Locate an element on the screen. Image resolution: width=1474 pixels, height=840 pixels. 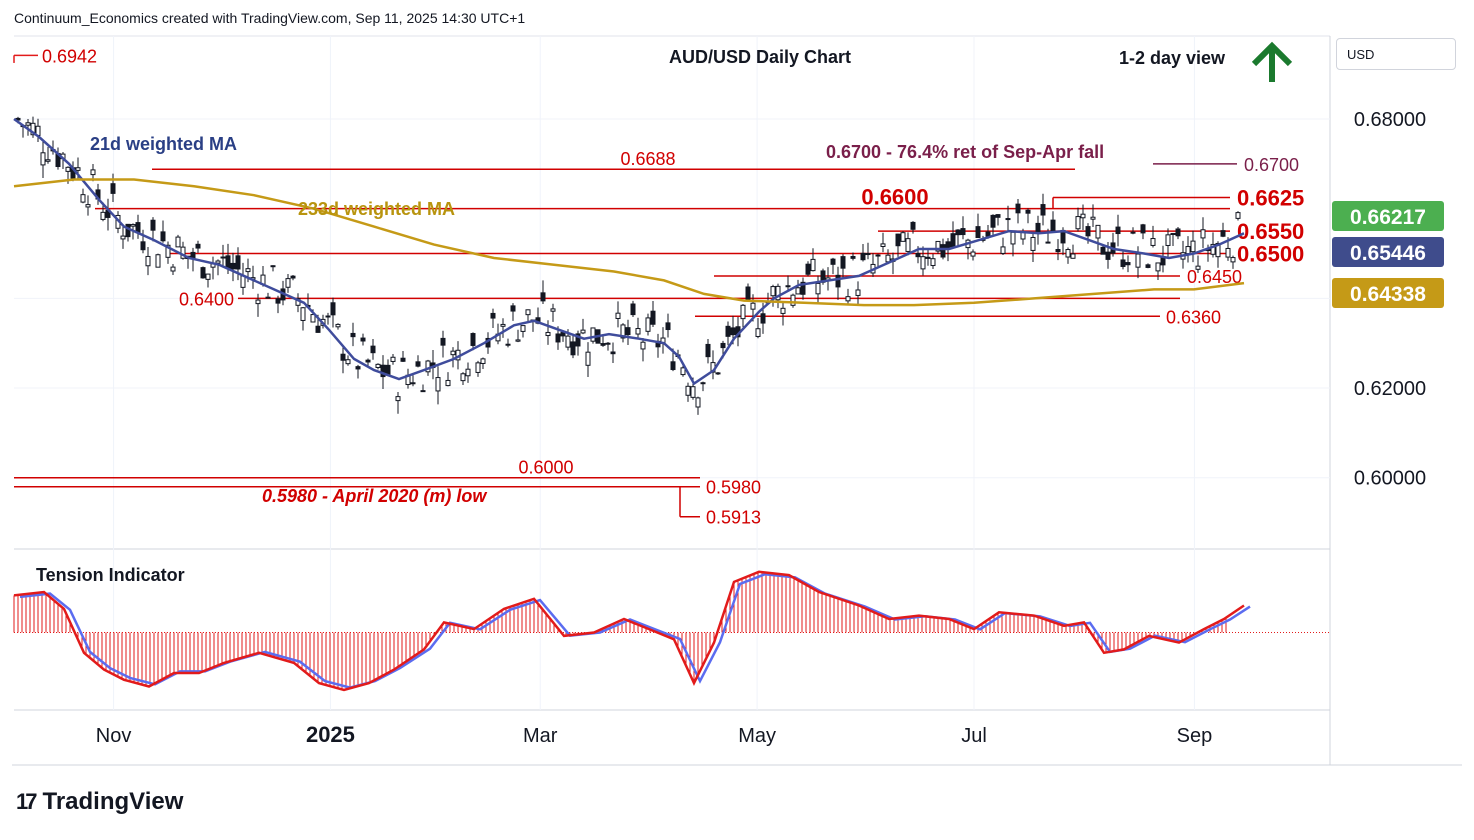
time-tick-label: Nov is located at coordinates (114, 736).